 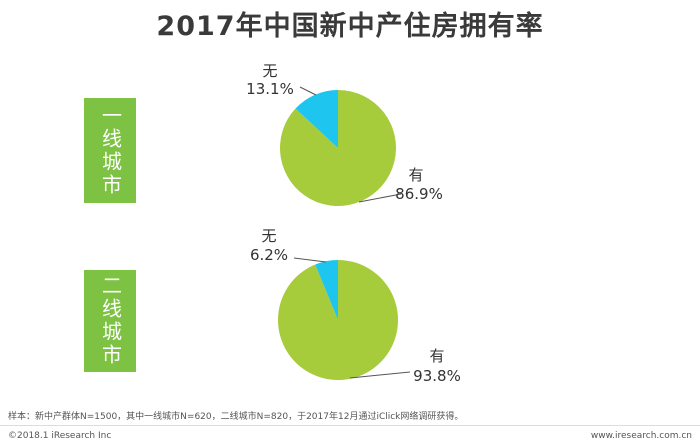 What do you see at coordinates (437, 376) in the screenshot?
I see `pie-tier2-value-yes: 93.8%` at bounding box center [437, 376].